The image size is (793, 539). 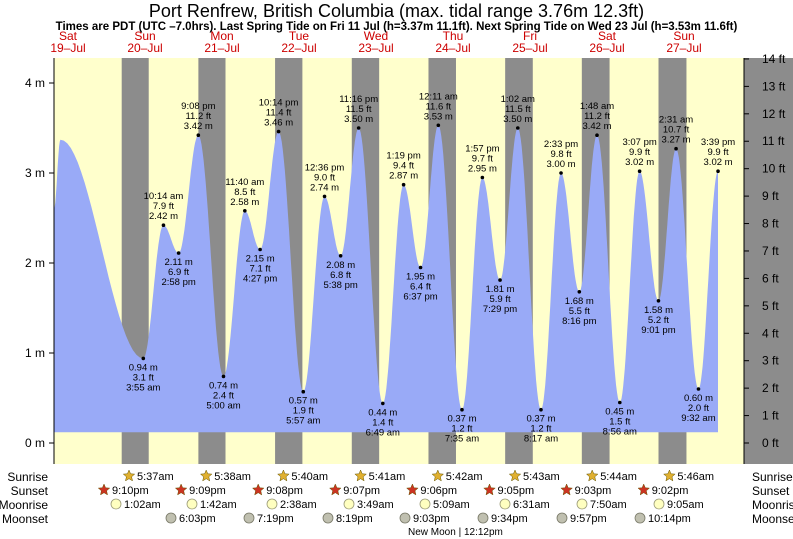 I want to click on sunset-time: 9:06pm, so click(x=438, y=491).